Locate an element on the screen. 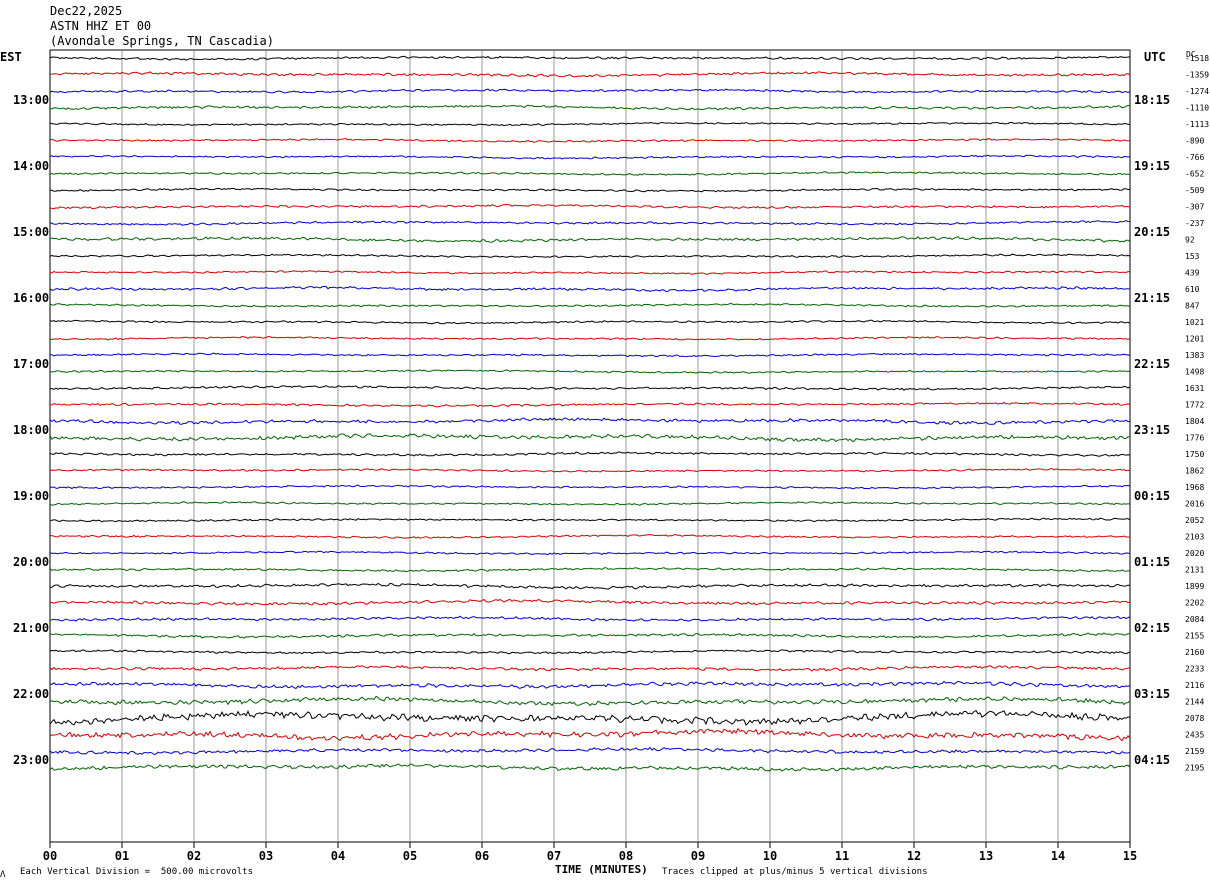 The height and width of the screenshot is (886, 1210). left-hour-label: 16:00 is located at coordinates (31, 298).